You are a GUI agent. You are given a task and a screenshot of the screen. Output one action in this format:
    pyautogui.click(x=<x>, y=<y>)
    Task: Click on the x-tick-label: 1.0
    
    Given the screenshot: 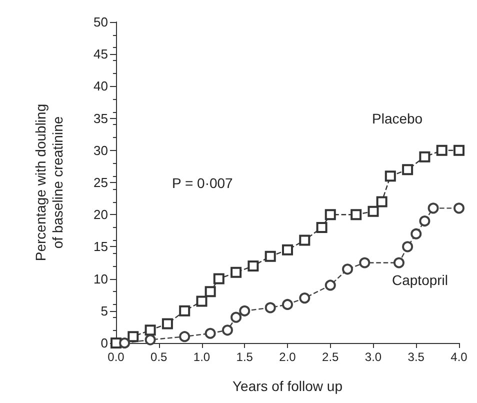 What is the action you would take?
    pyautogui.click(x=201, y=357)
    